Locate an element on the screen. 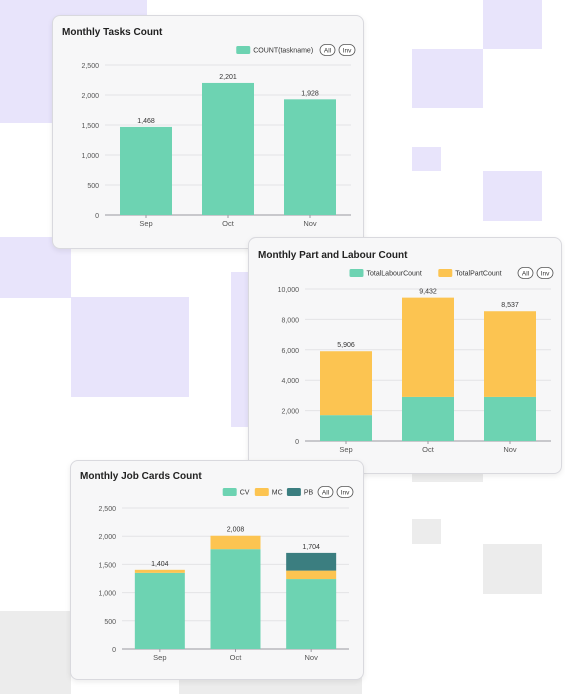 The image size is (565, 694). legend-label: COUNT(taskname) is located at coordinates (283, 51).